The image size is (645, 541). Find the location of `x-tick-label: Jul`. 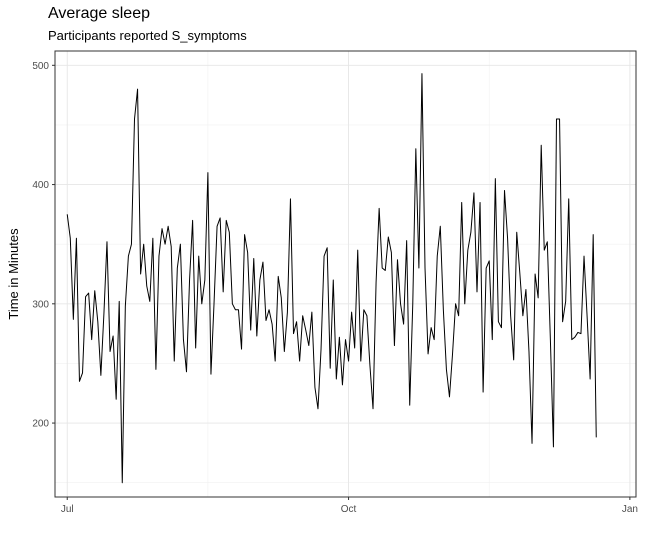

x-tick-label: Jul is located at coordinates (67, 509).